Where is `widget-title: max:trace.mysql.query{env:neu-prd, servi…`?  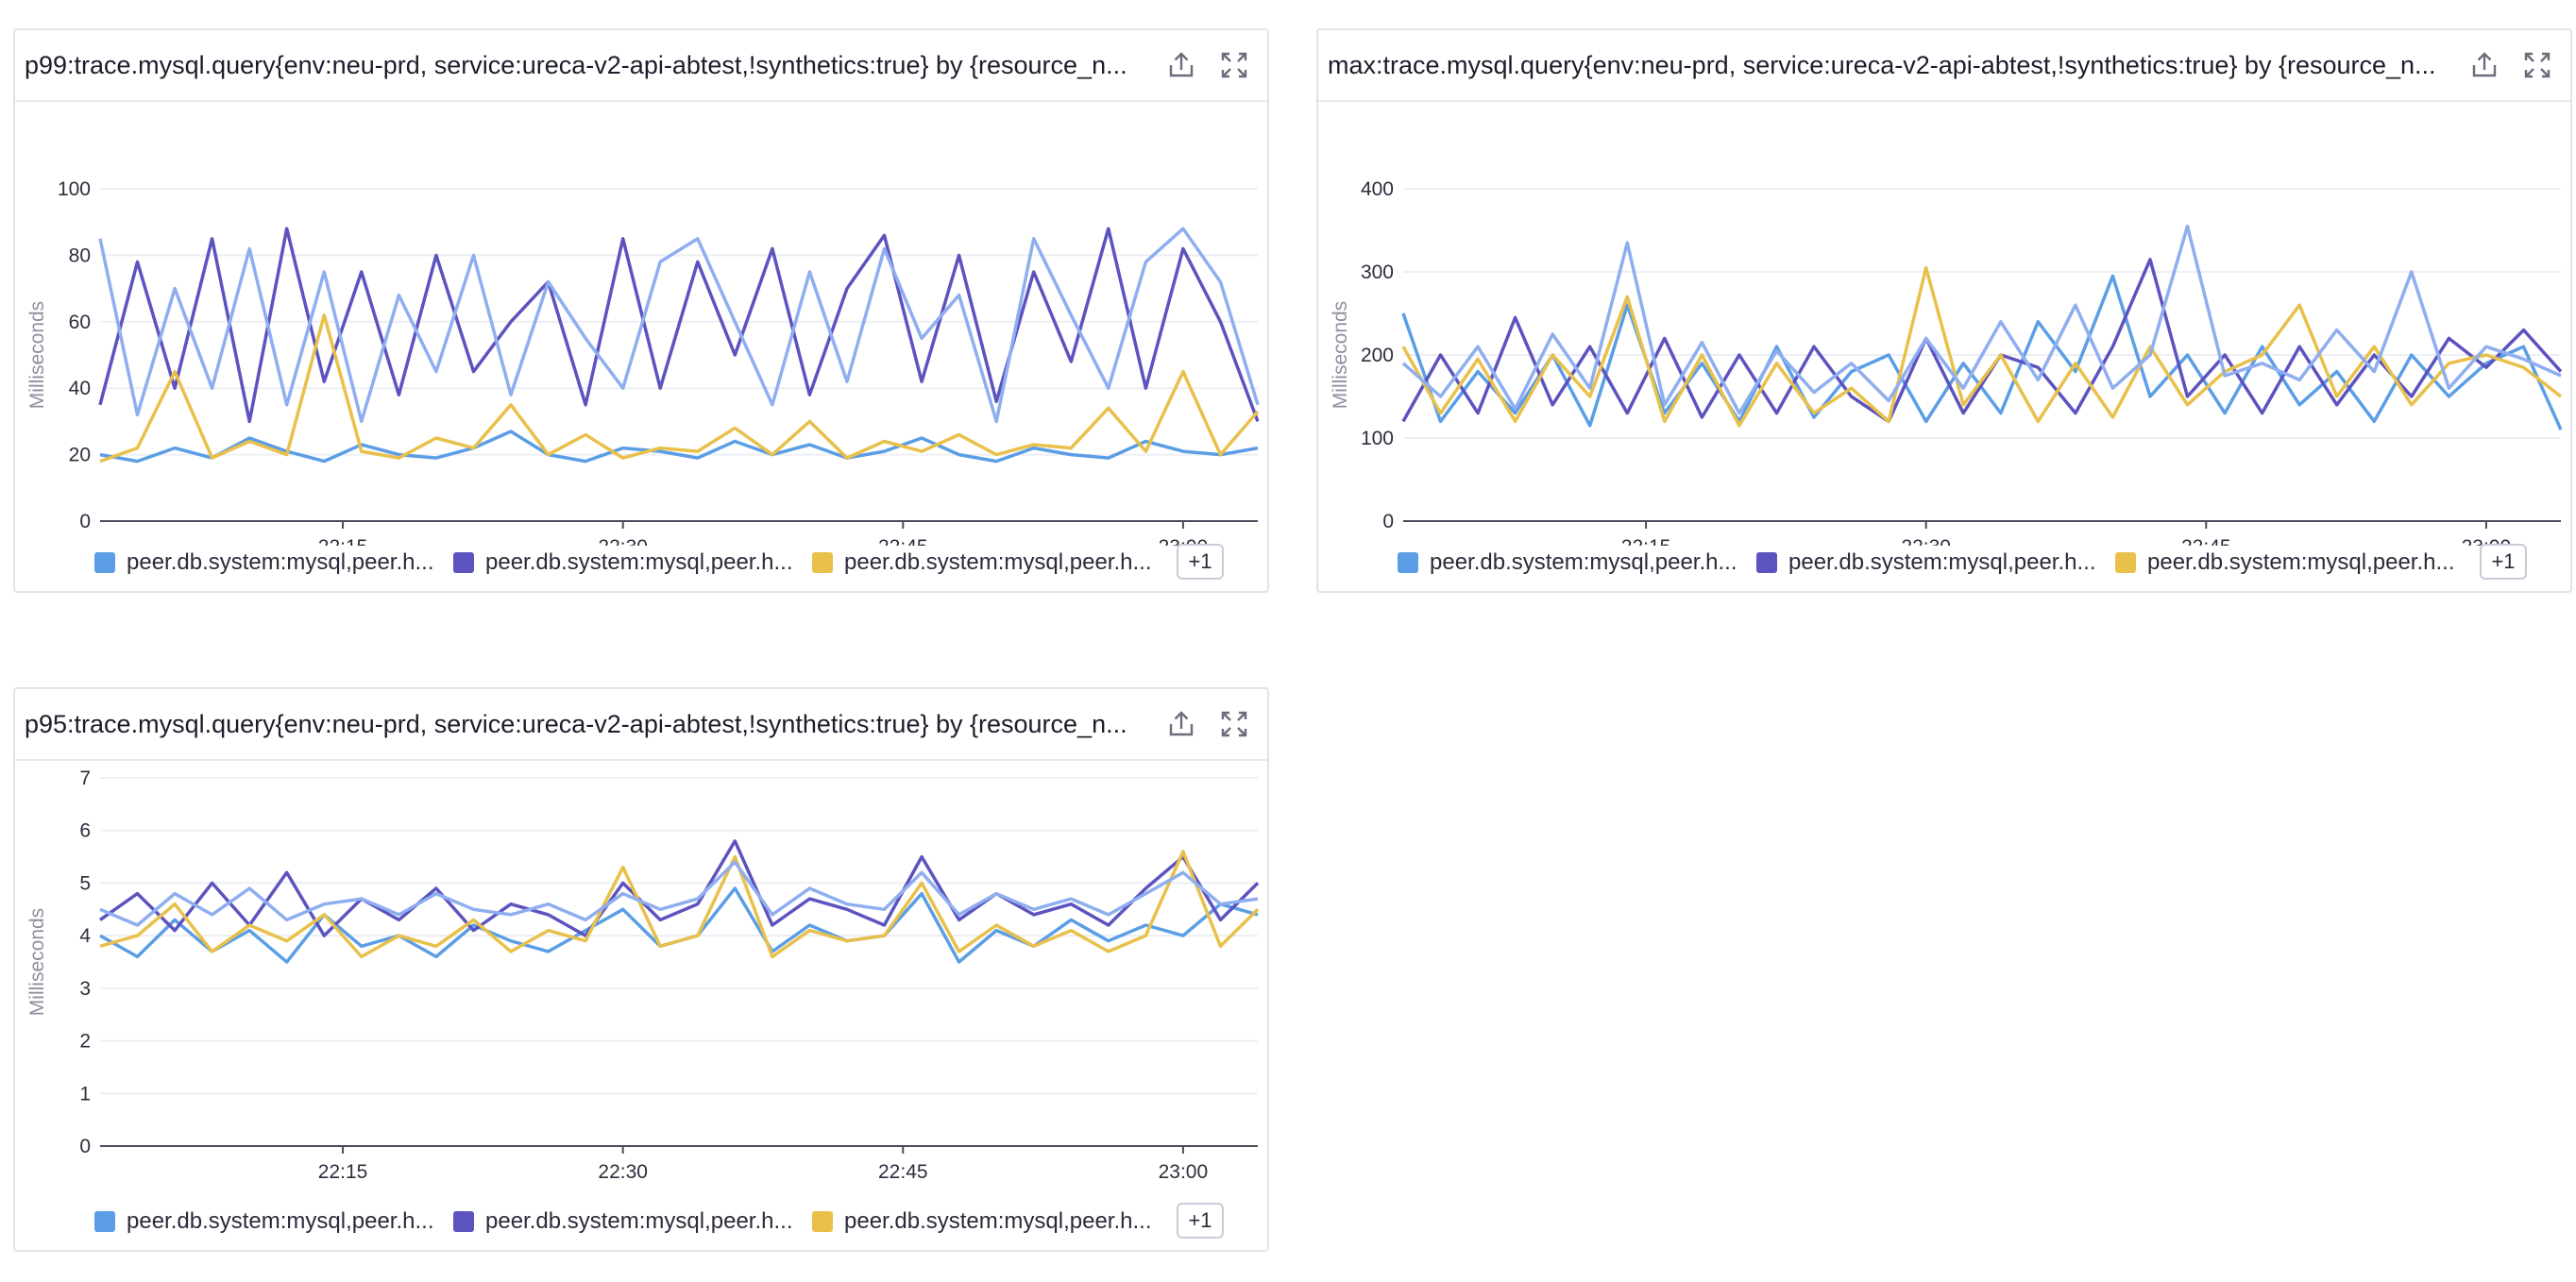
widget-title: max:trace.mysql.query{env:neu-prd, servi… is located at coordinates (1882, 65).